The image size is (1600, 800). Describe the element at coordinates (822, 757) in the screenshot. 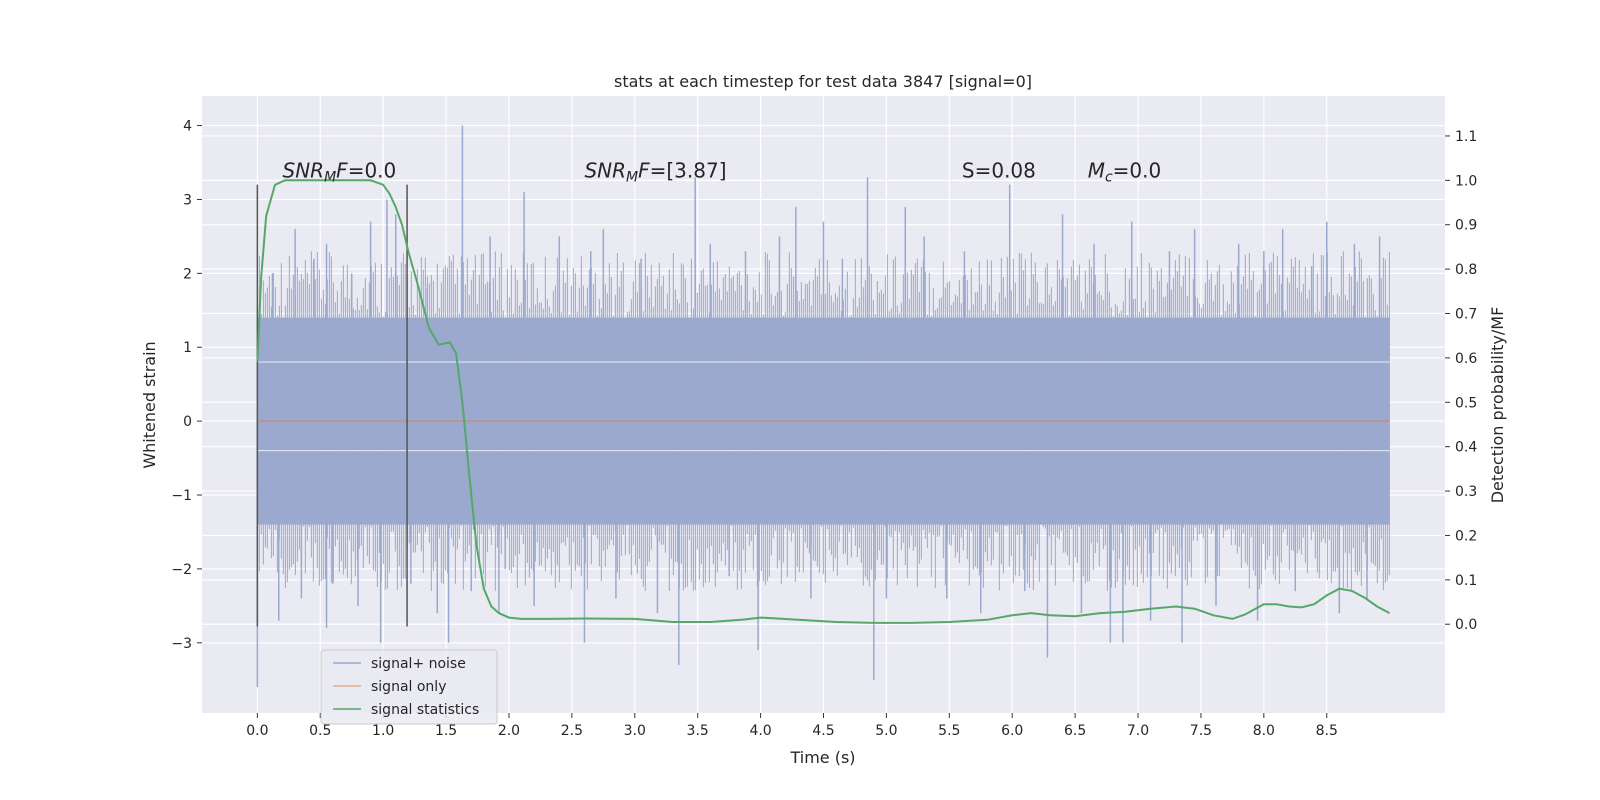

I see `x-axis-label: Time (s)` at that location.